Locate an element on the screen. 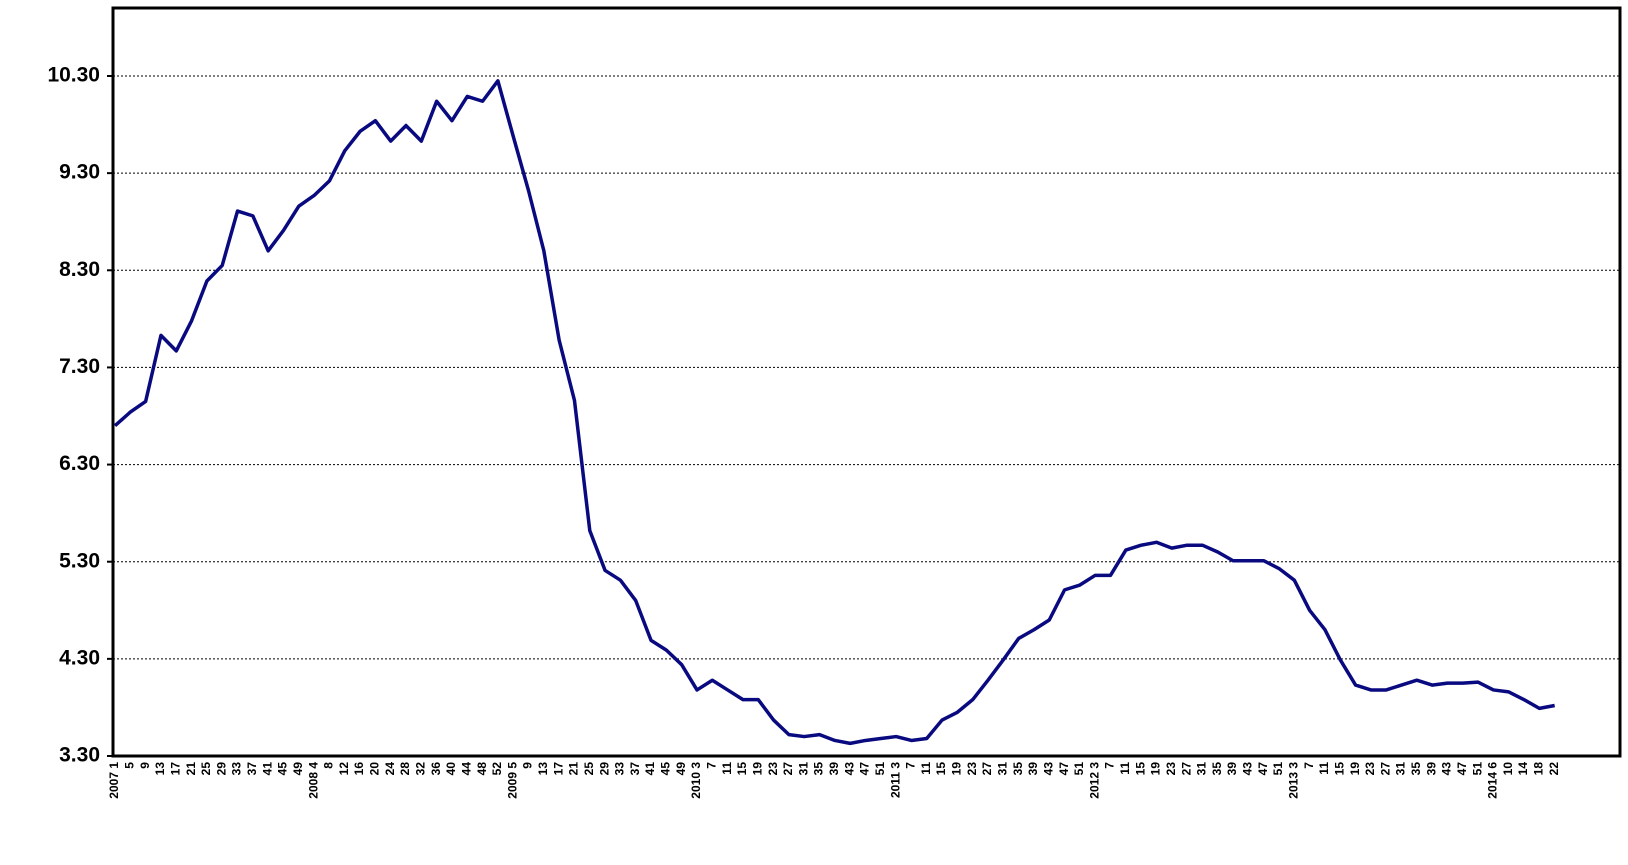 This screenshot has height=865, width=1628. y-tick-label: 3.30 is located at coordinates (79, 755).